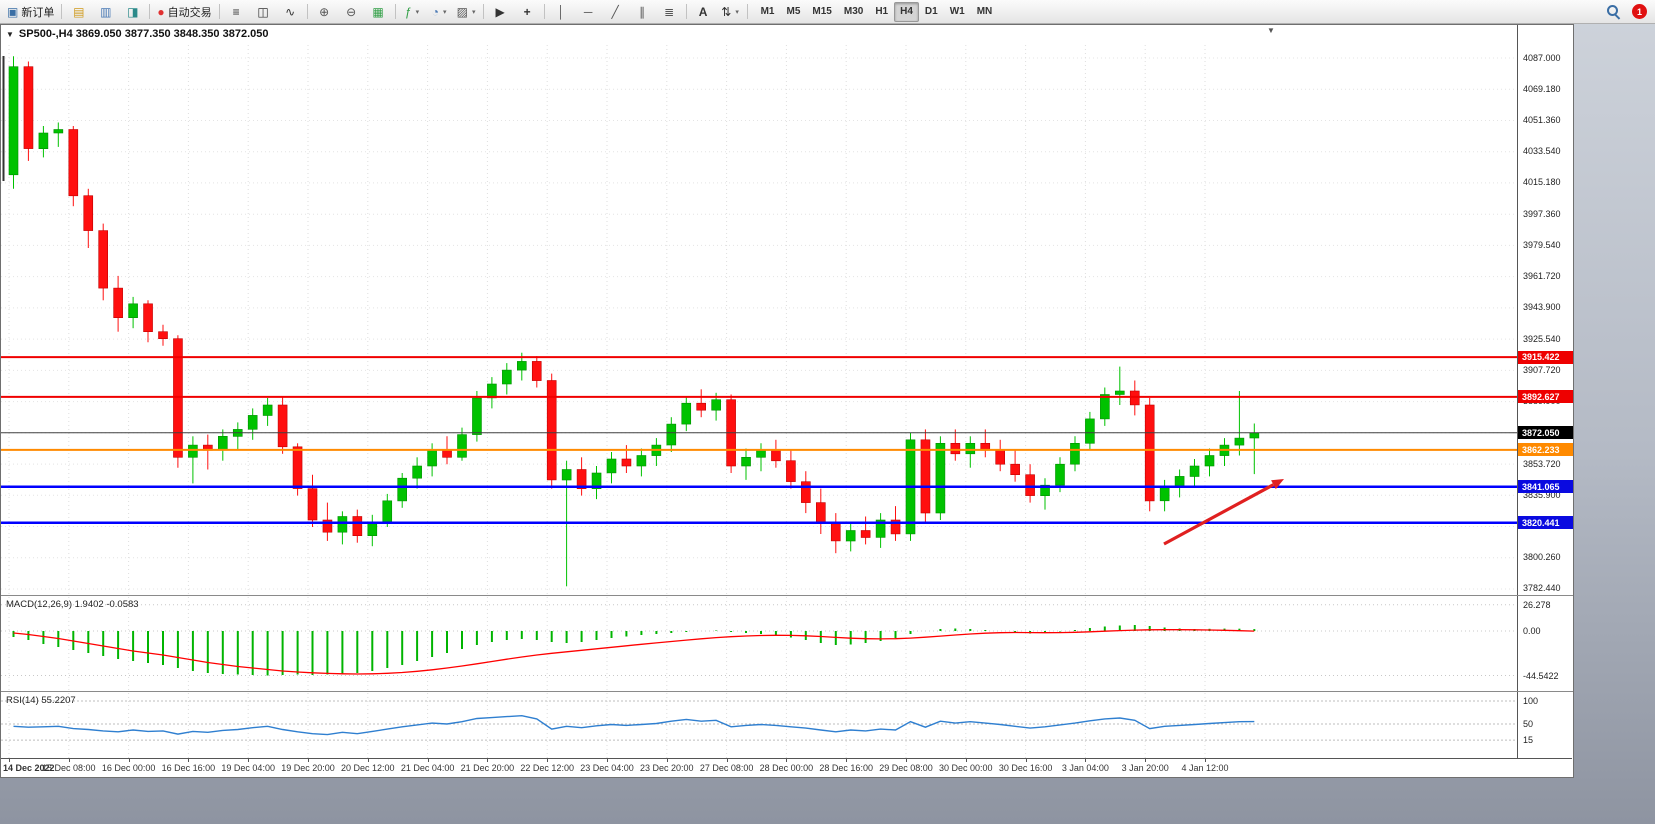 This screenshot has width=1655, height=824. I want to click on timeframe-toolbar: M1 M5 M15 M30 H1 H4 D1 W1 MN, so click(877, 11).